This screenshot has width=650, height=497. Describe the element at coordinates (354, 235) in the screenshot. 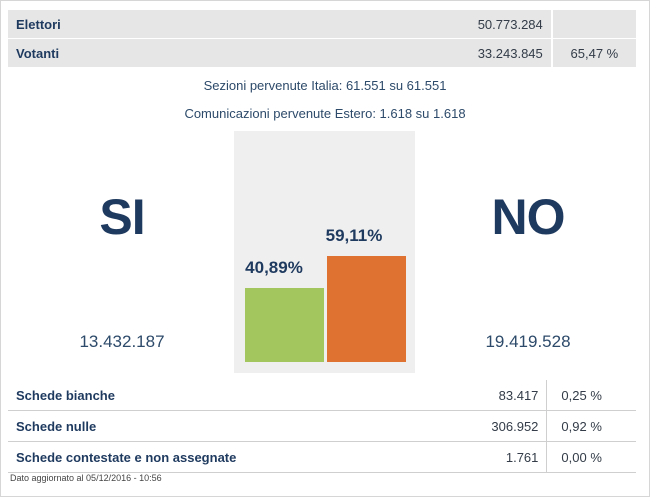

I see `no-pct-label: 59,11%` at that location.